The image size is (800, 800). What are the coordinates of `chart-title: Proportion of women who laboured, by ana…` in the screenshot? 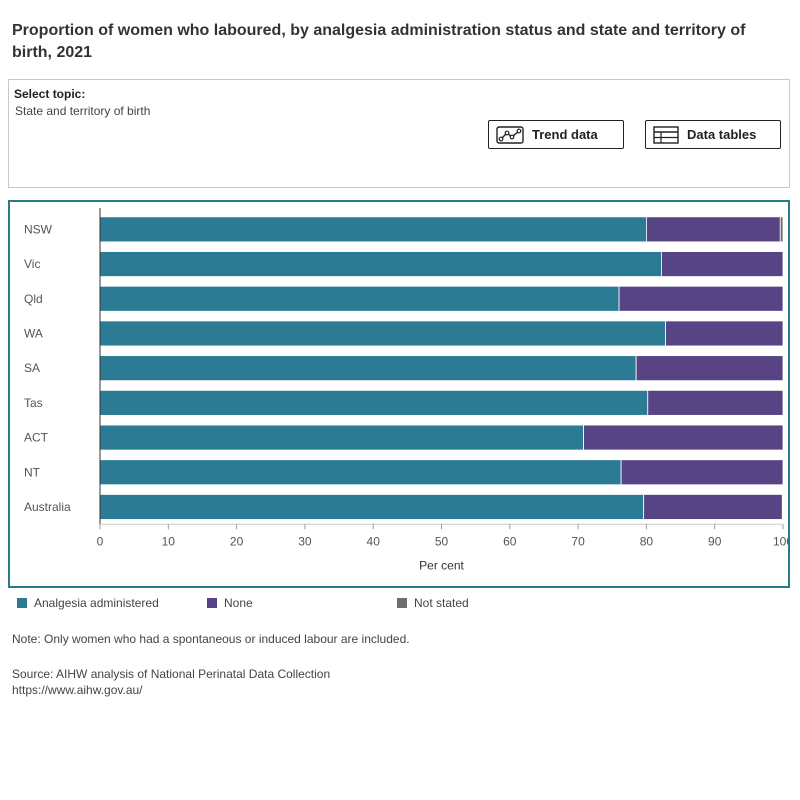 It's located at (379, 41).